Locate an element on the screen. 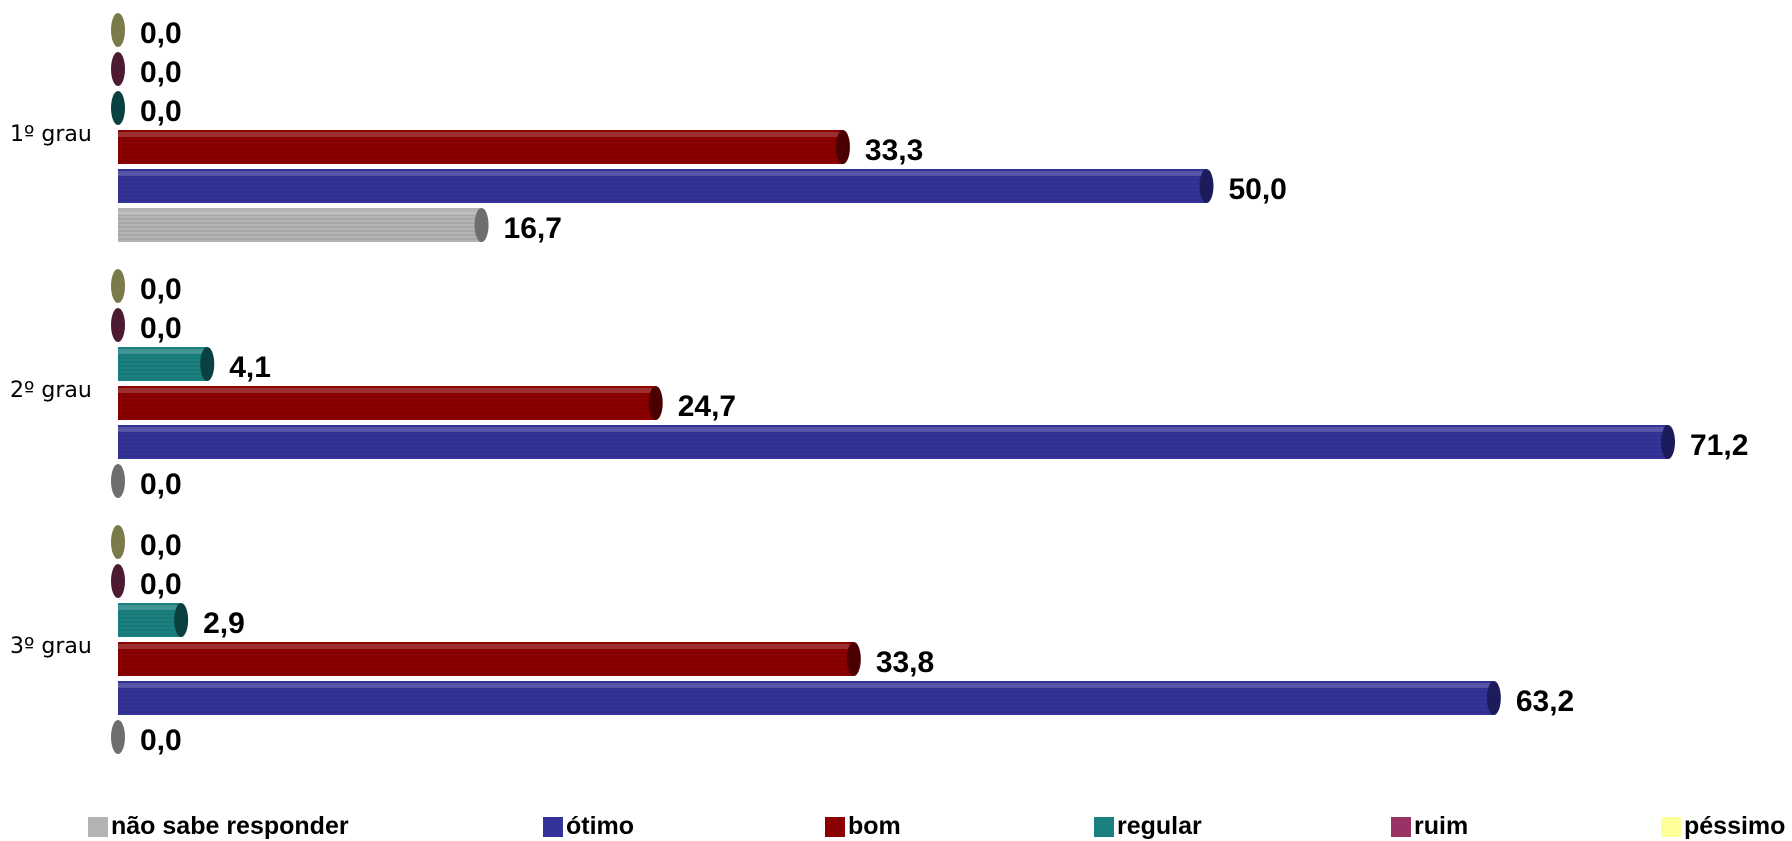 This screenshot has height=841, width=1792. legend-item: regular is located at coordinates (1148, 826).